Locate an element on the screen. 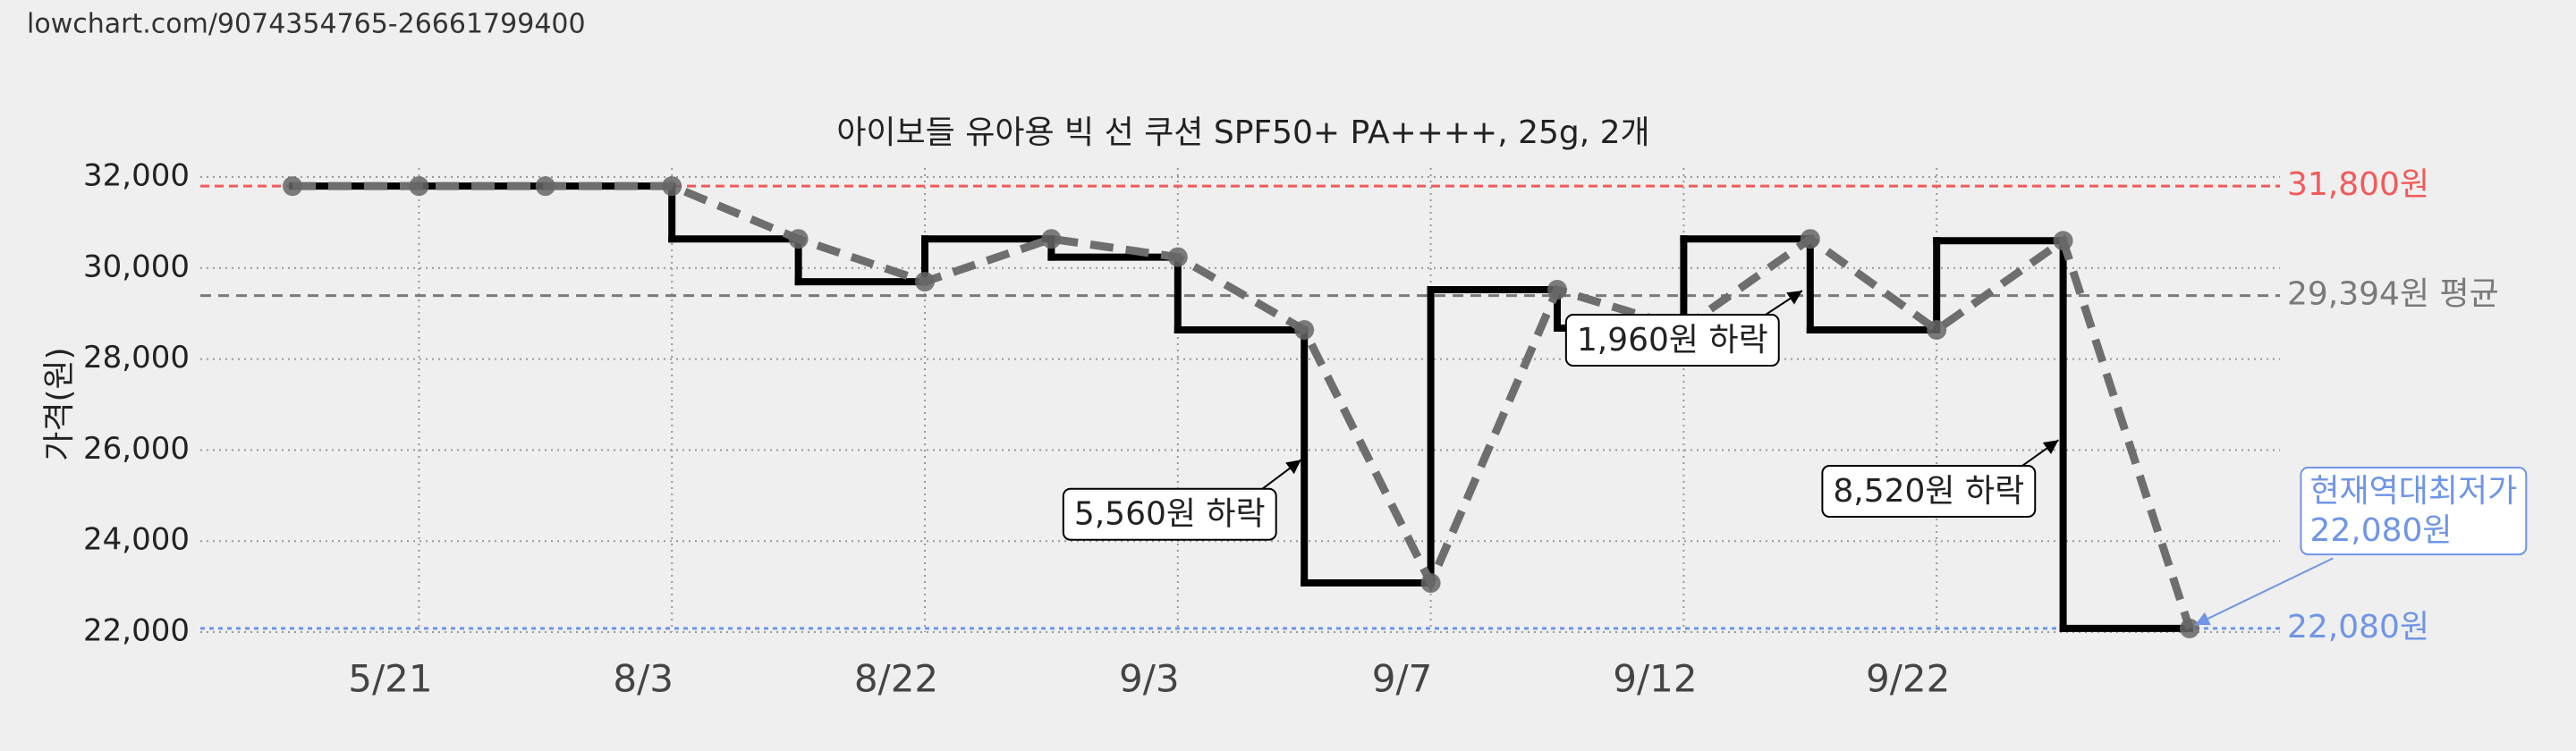  x-tick-label: 9/7 is located at coordinates (1402, 679).